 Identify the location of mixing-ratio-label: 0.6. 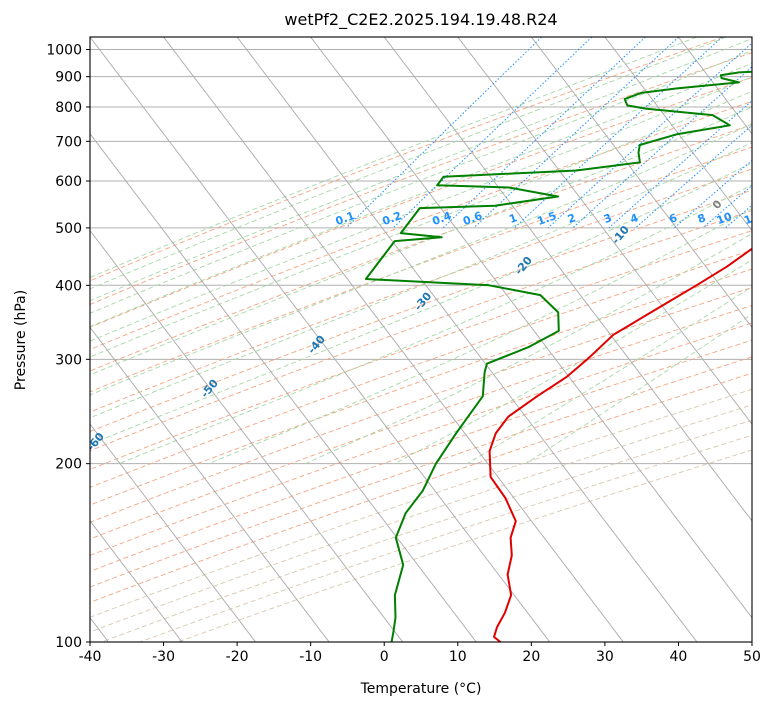
(472, 218).